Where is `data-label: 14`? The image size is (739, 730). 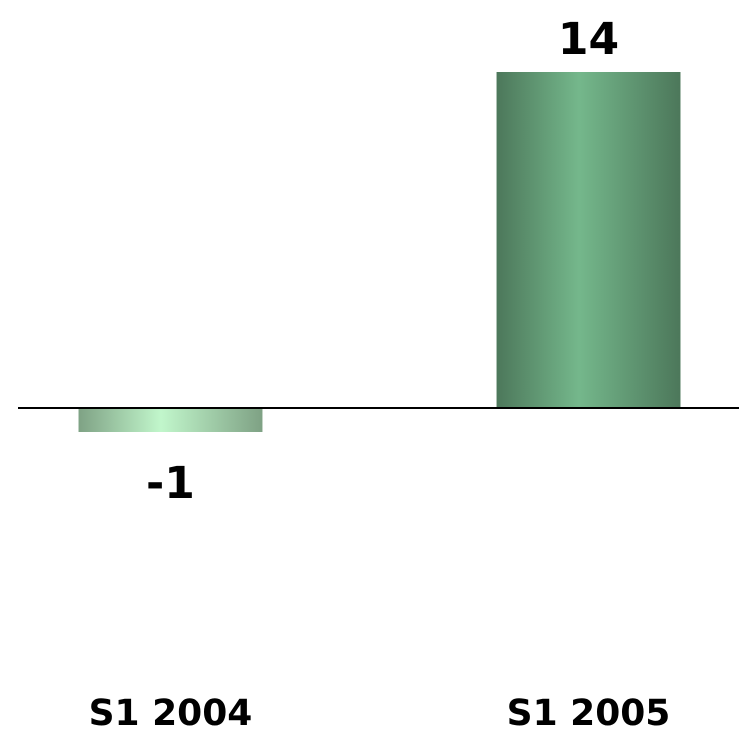
data-label: 14 is located at coordinates (589, 39).